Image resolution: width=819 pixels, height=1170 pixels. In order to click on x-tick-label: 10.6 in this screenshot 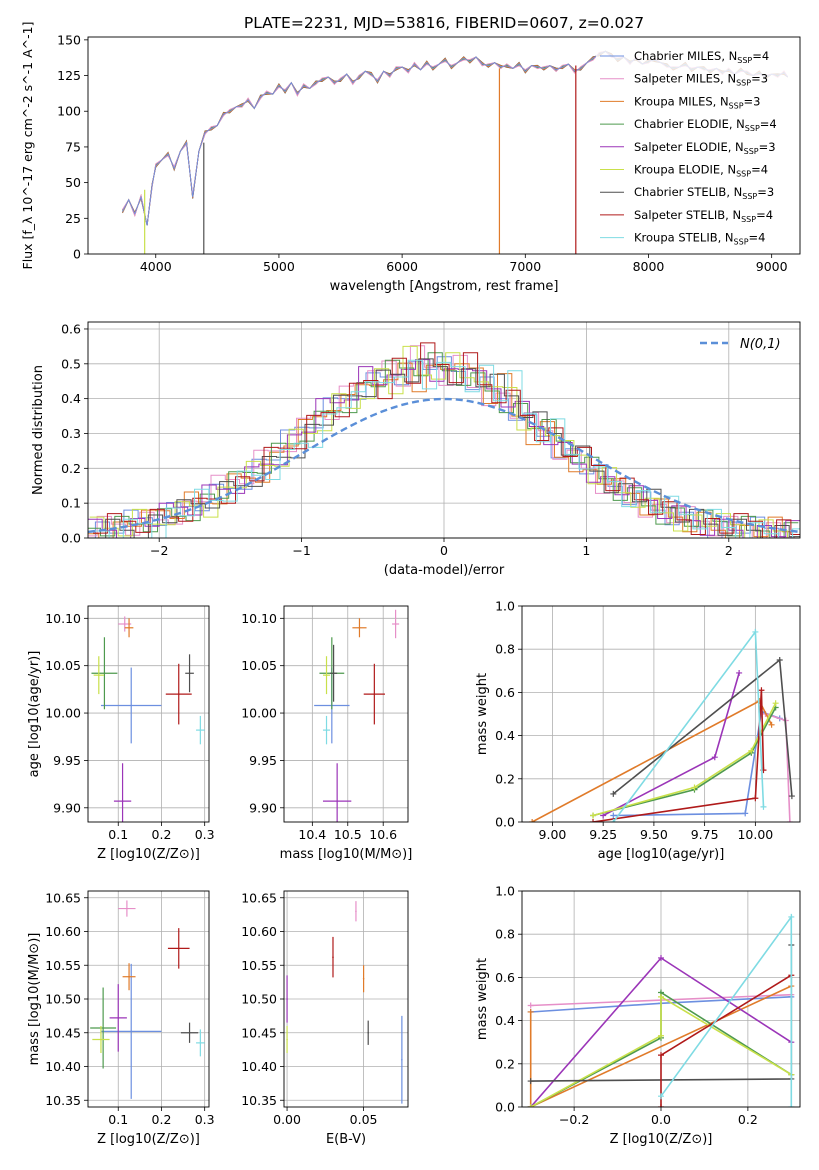, I will do `click(383, 834)`.